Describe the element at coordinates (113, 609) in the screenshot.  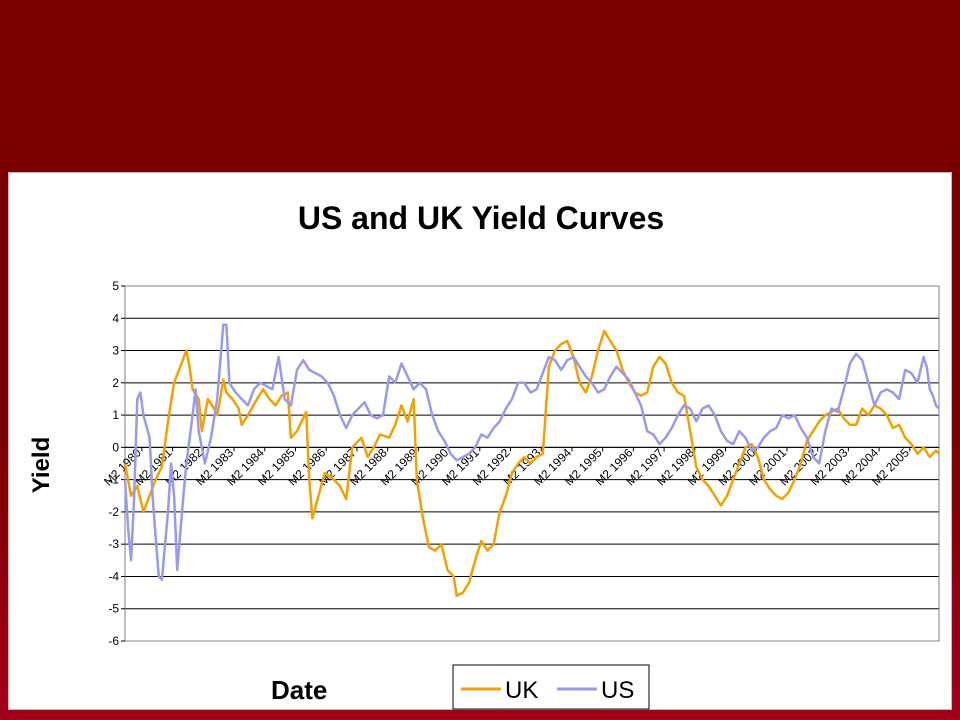
I see `y-tick-label: -5` at that location.